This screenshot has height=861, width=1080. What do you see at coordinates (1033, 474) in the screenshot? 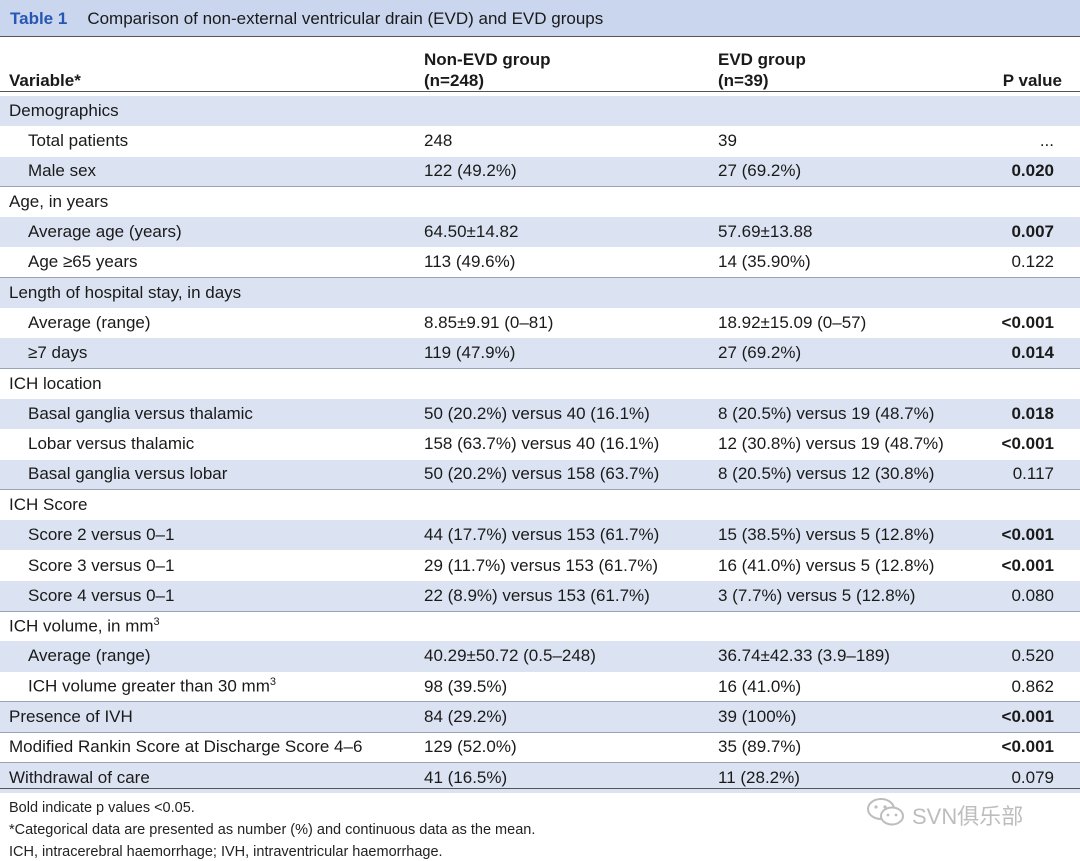
I see `cell-p-value: 0.117` at bounding box center [1033, 474].